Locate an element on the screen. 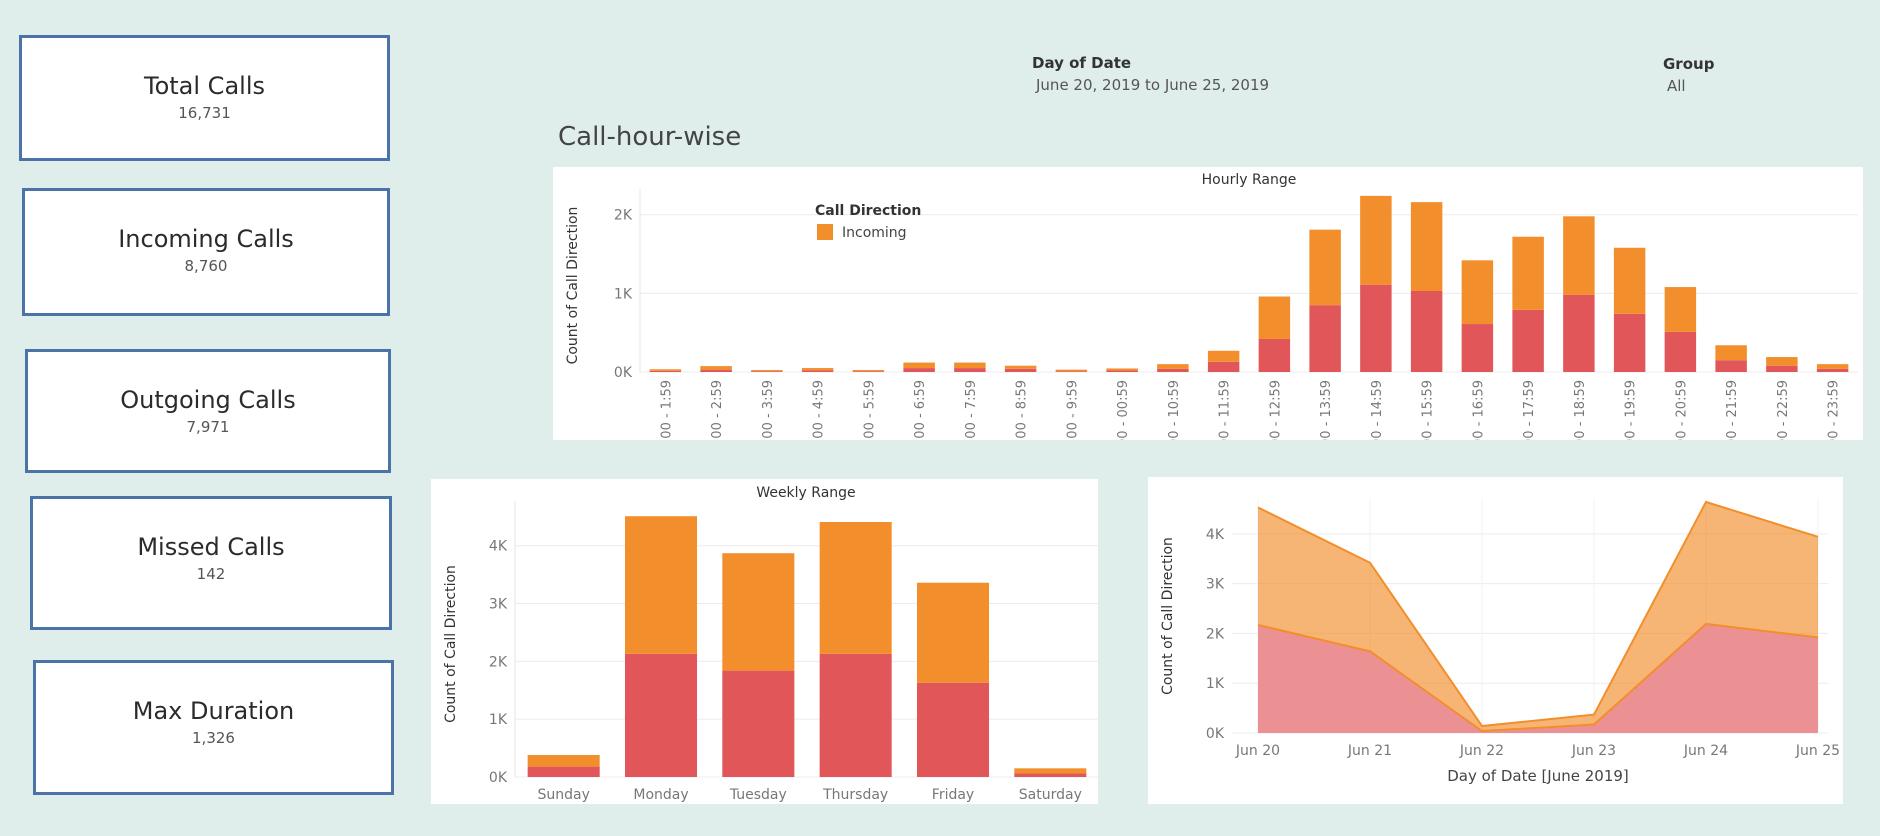  x-tick-label: 10:00 - 10:59 is located at coordinates (1174, 410).